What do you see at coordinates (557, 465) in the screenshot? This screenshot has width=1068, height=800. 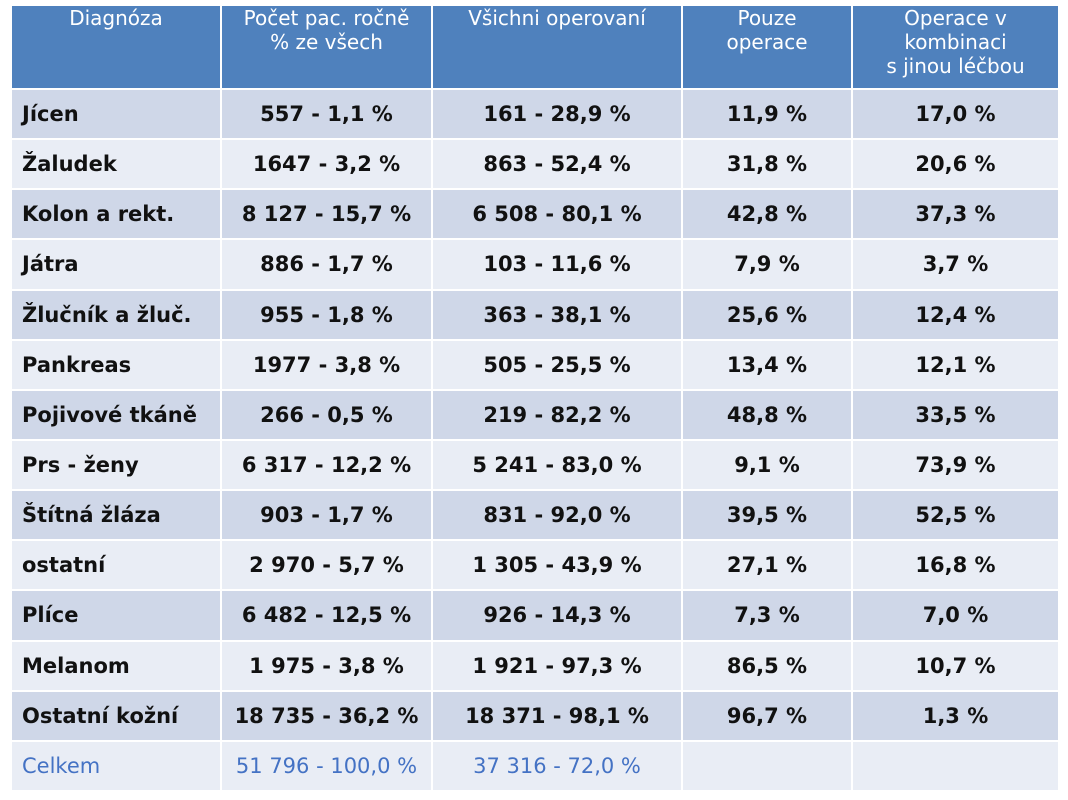 I see `cell-vsichni-operovani: 5 241 - 83,0 %` at bounding box center [557, 465].